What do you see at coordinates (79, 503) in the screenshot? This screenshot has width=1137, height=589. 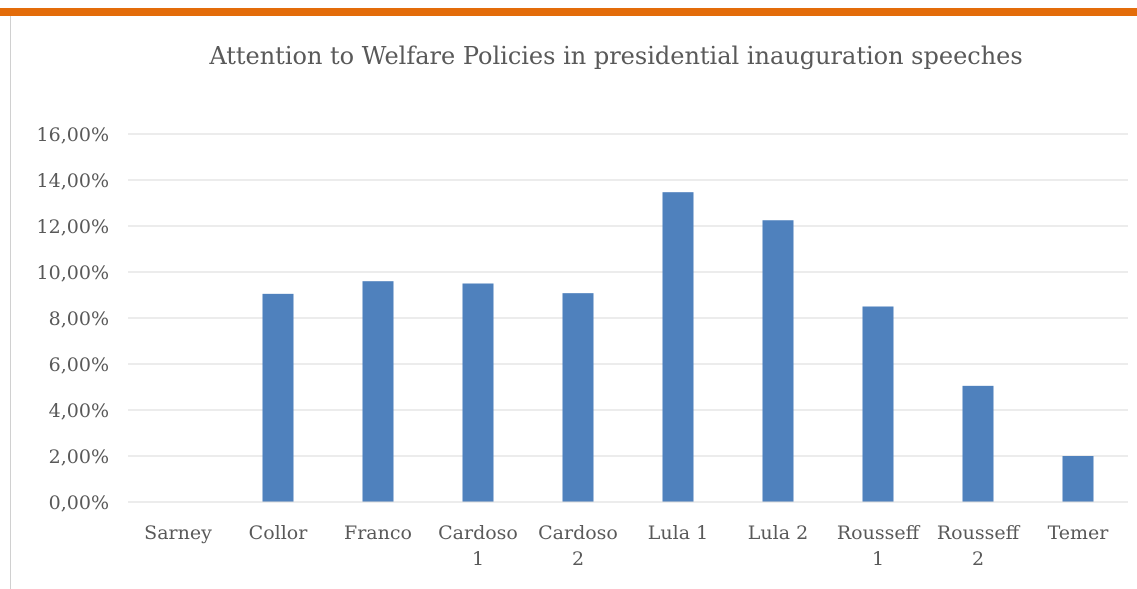 I see `y-tick-label: 0,00%` at bounding box center [79, 503].